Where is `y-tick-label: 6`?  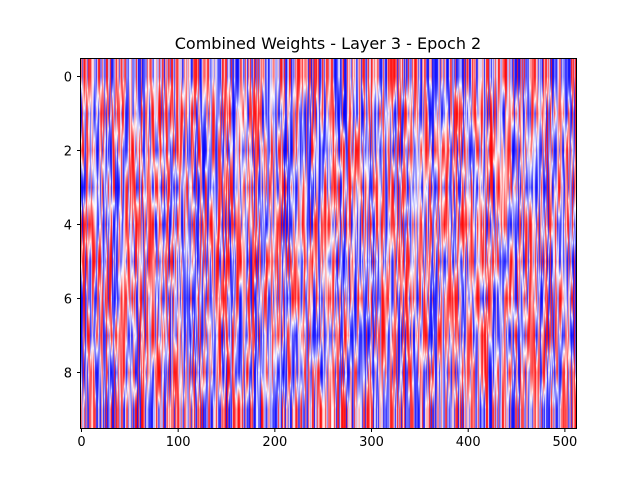
y-tick-label: 6 is located at coordinates (68, 300).